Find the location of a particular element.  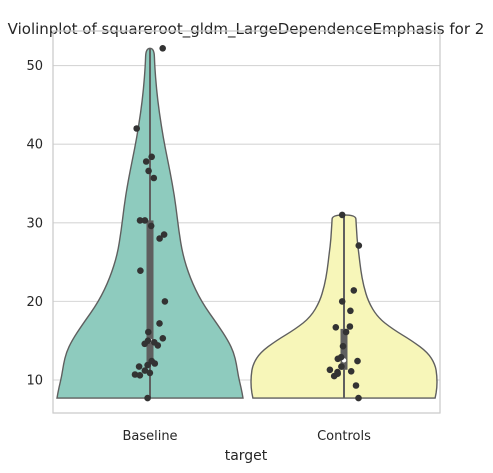

y-tick-labels: 10 20 30 40 50 is located at coordinates (34, 223).